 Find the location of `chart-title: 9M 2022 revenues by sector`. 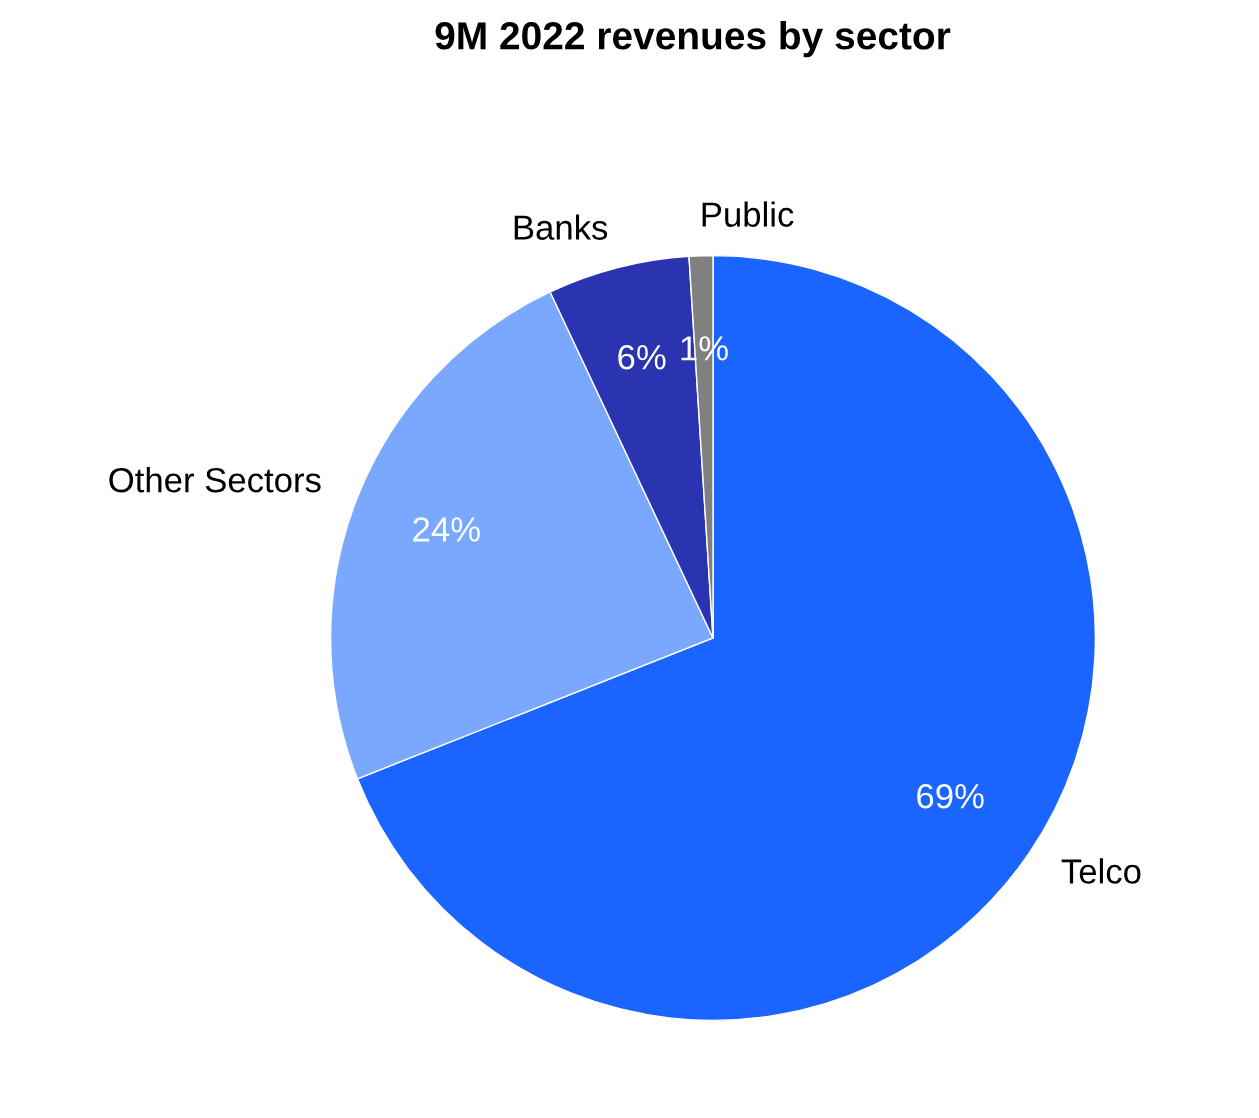

chart-title: 9M 2022 revenues by sector is located at coordinates (693, 39).